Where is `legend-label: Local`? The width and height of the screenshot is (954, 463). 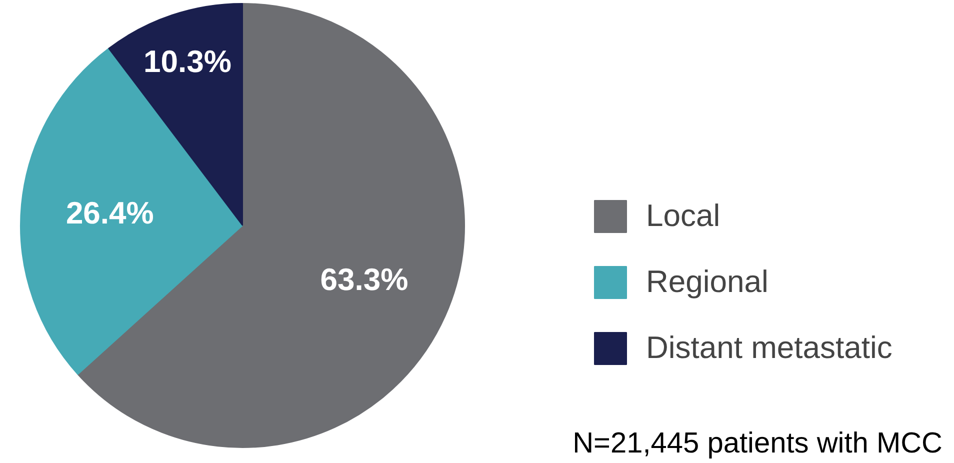 legend-label: Local is located at coordinates (683, 216).